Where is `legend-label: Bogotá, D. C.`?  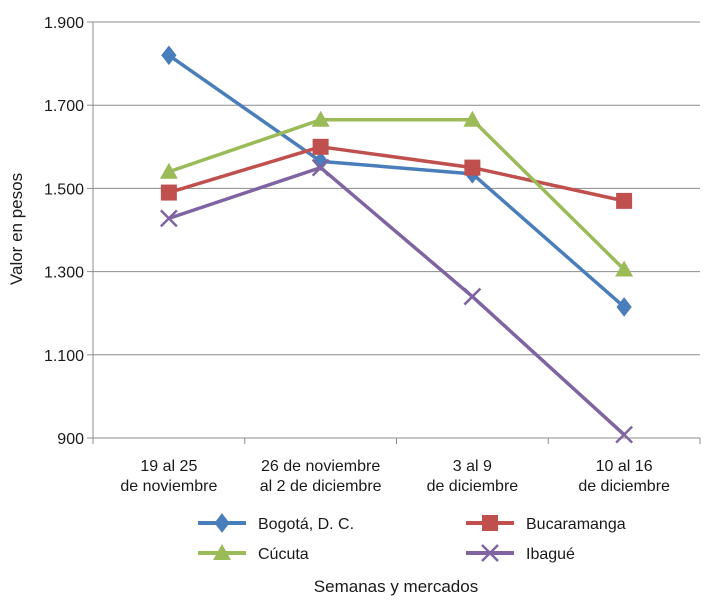
legend-label: Bogotá, D. C. is located at coordinates (306, 524).